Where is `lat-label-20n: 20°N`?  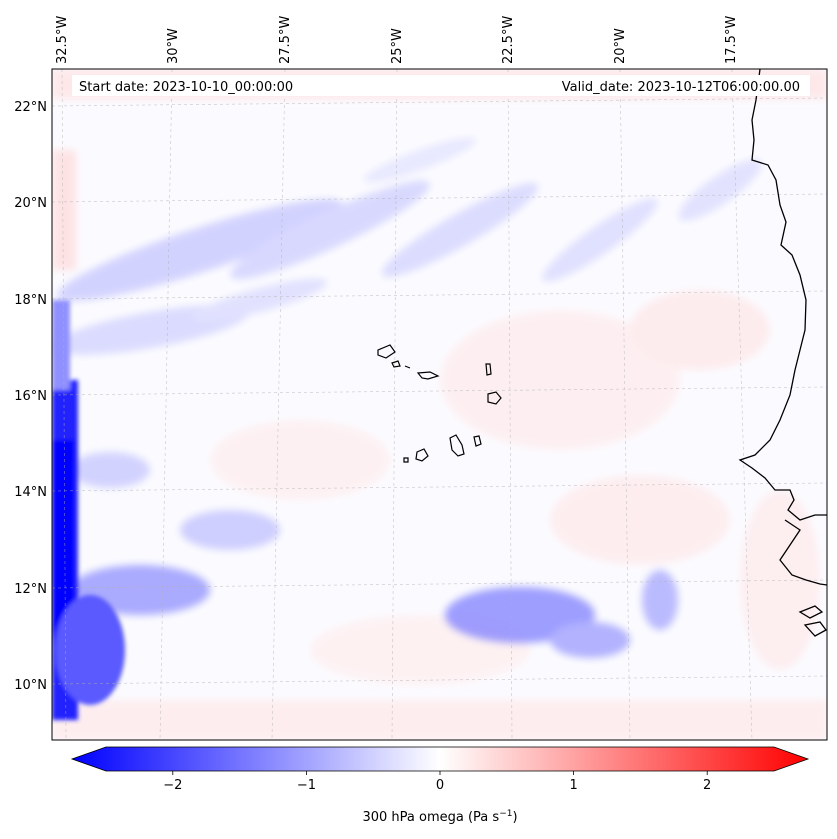 lat-label-20n: 20°N is located at coordinates (30, 203).